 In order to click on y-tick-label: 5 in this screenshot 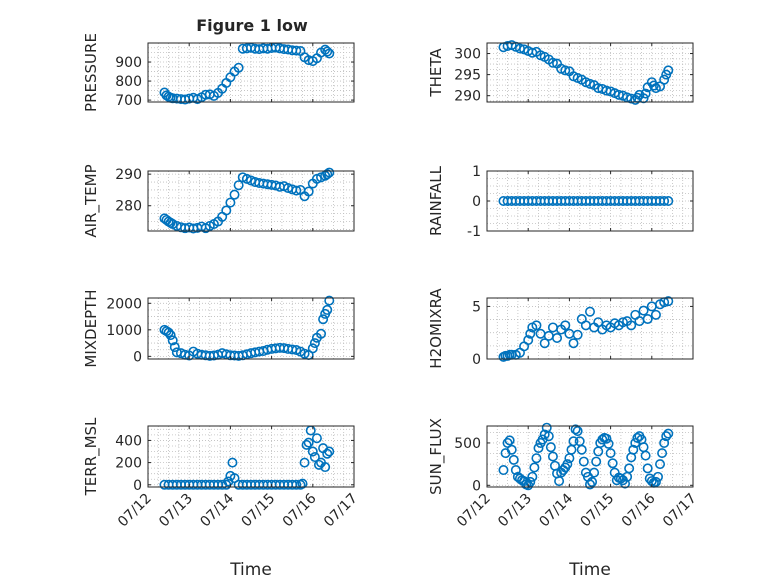, I will do `click(476, 307)`.